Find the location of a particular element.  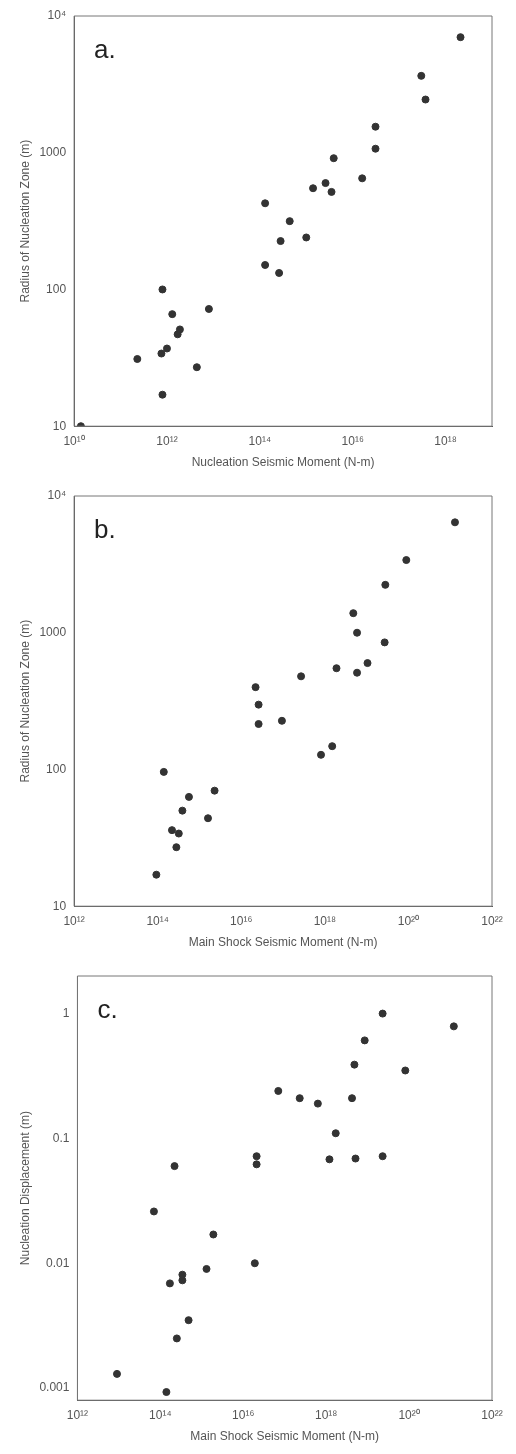

annotation: b. is located at coordinates (105, 529).